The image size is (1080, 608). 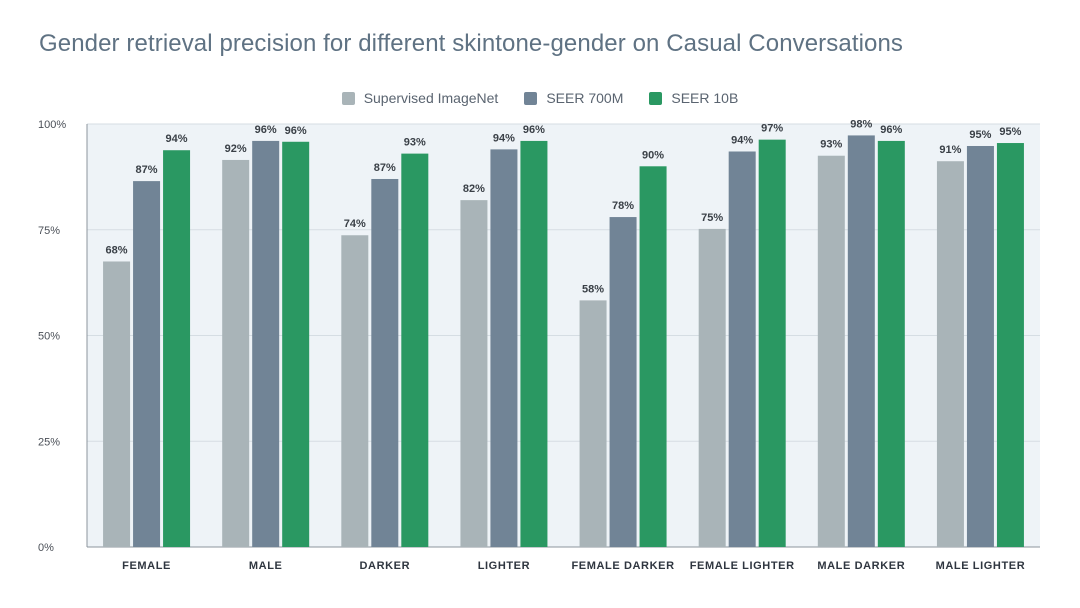 I want to click on legend-item-seer-10b: SEER 10B, so click(x=693, y=98).